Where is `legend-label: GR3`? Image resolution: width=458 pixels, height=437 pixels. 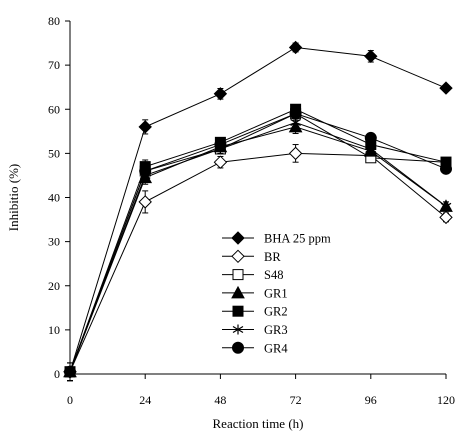
legend-label: GR3 is located at coordinates (276, 330).